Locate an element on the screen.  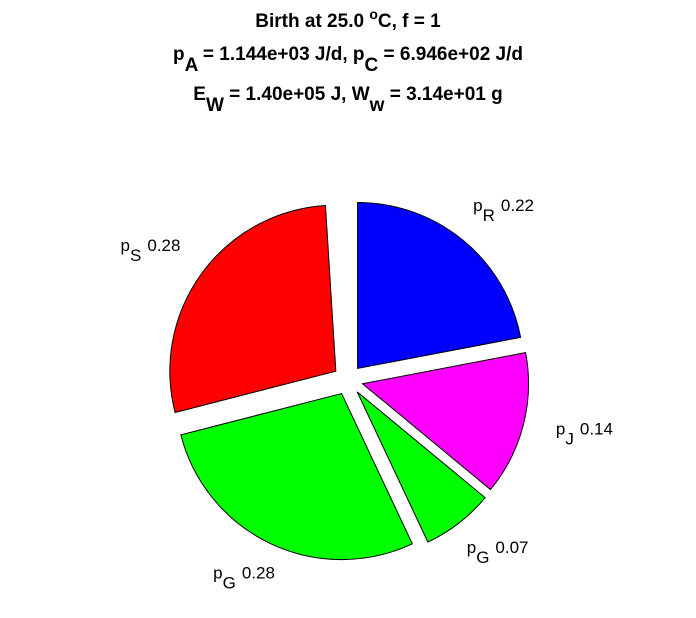
title-text: = 6.946e+02 J/d is located at coordinates (450, 54).